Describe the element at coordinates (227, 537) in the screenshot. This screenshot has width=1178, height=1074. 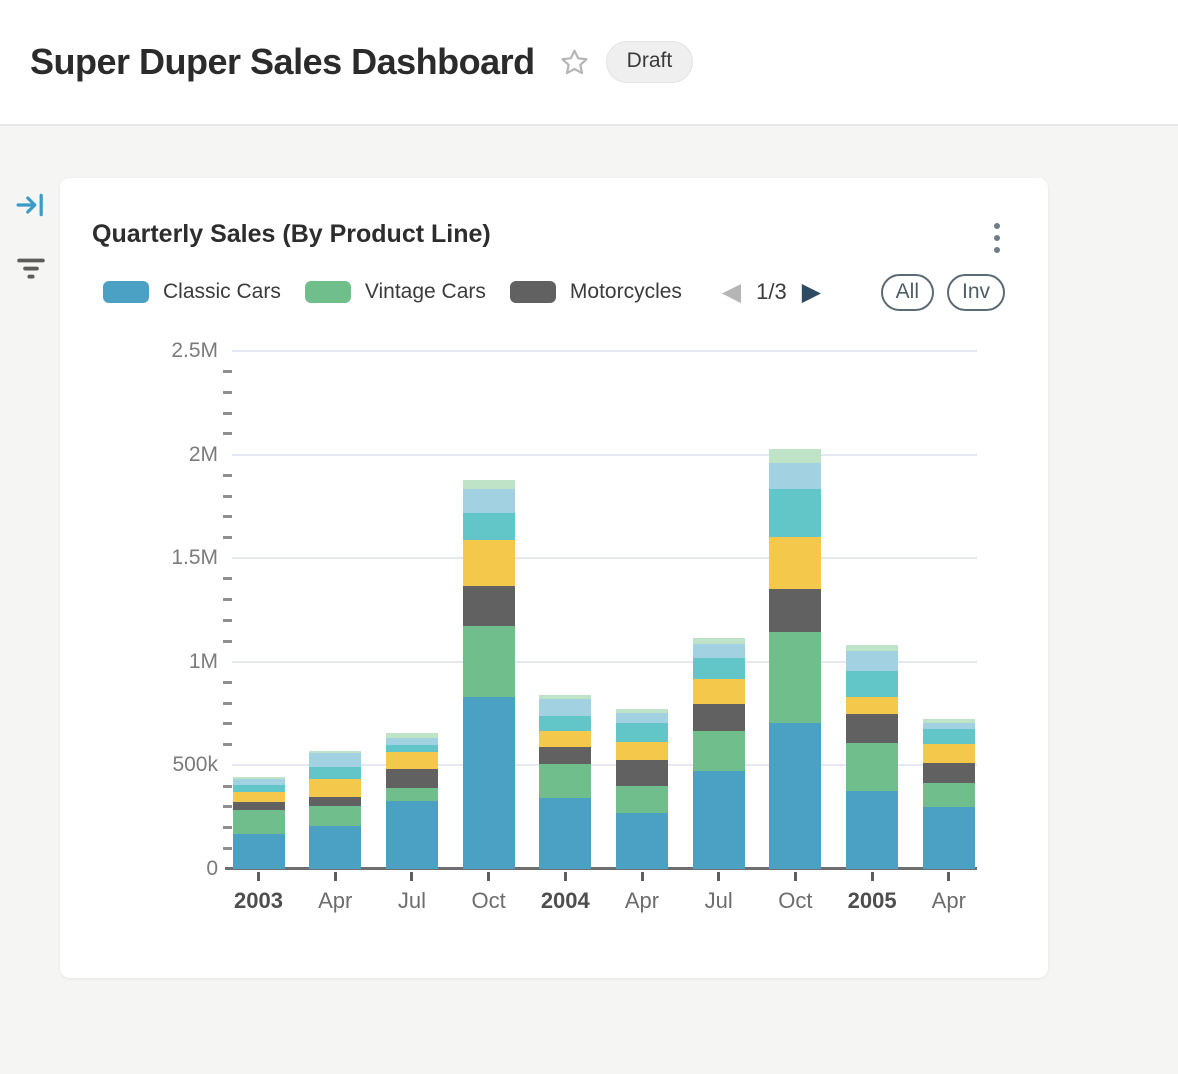
I see `y-axis-minor-tick` at that location.